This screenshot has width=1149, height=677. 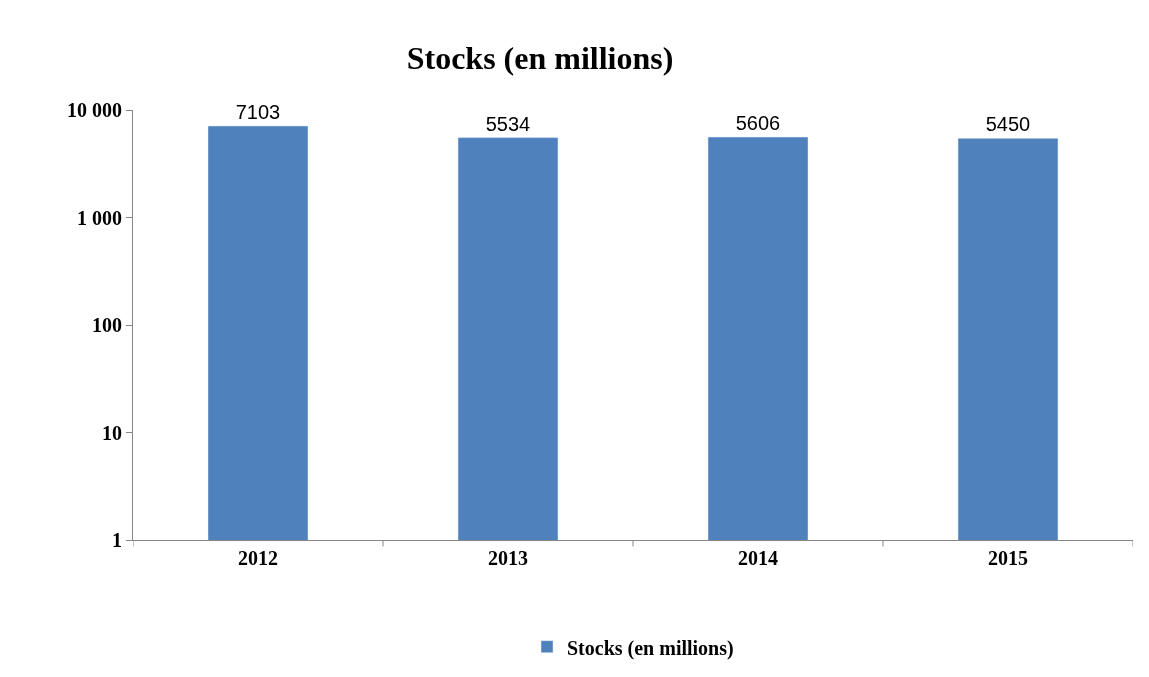 I want to click on x-tick-label: 2015, so click(x=1008, y=558).